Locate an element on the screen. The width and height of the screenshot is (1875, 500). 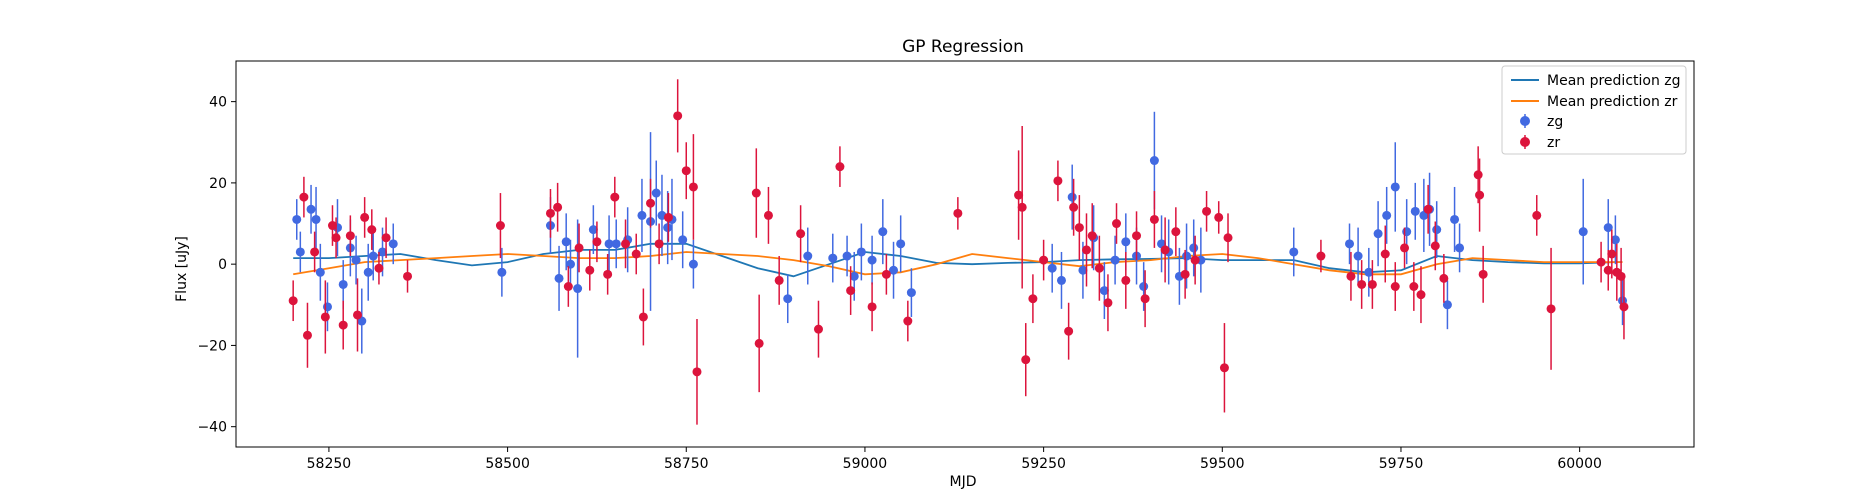
legend-frame is located at coordinates (1594, 110).